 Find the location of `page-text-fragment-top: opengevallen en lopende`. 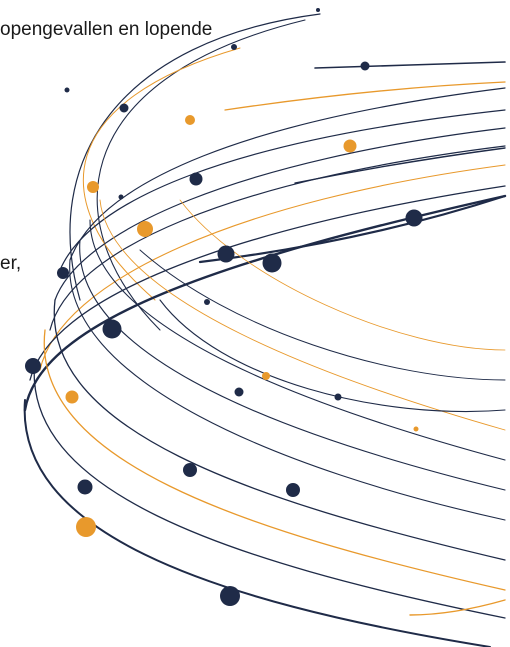

page-text-fragment-top: opengevallen en lopende is located at coordinates (106, 29).